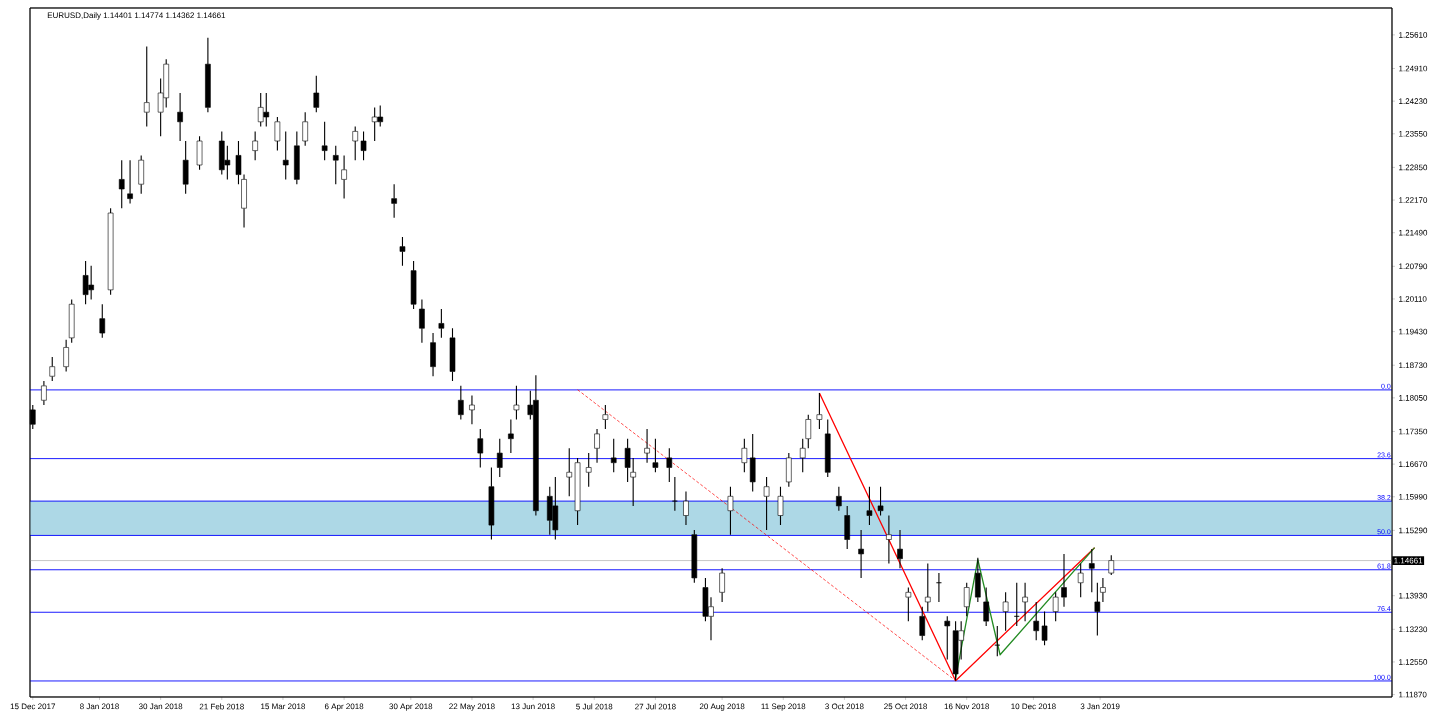  I want to click on y-tick-label: 1.24910, so click(1413, 68).